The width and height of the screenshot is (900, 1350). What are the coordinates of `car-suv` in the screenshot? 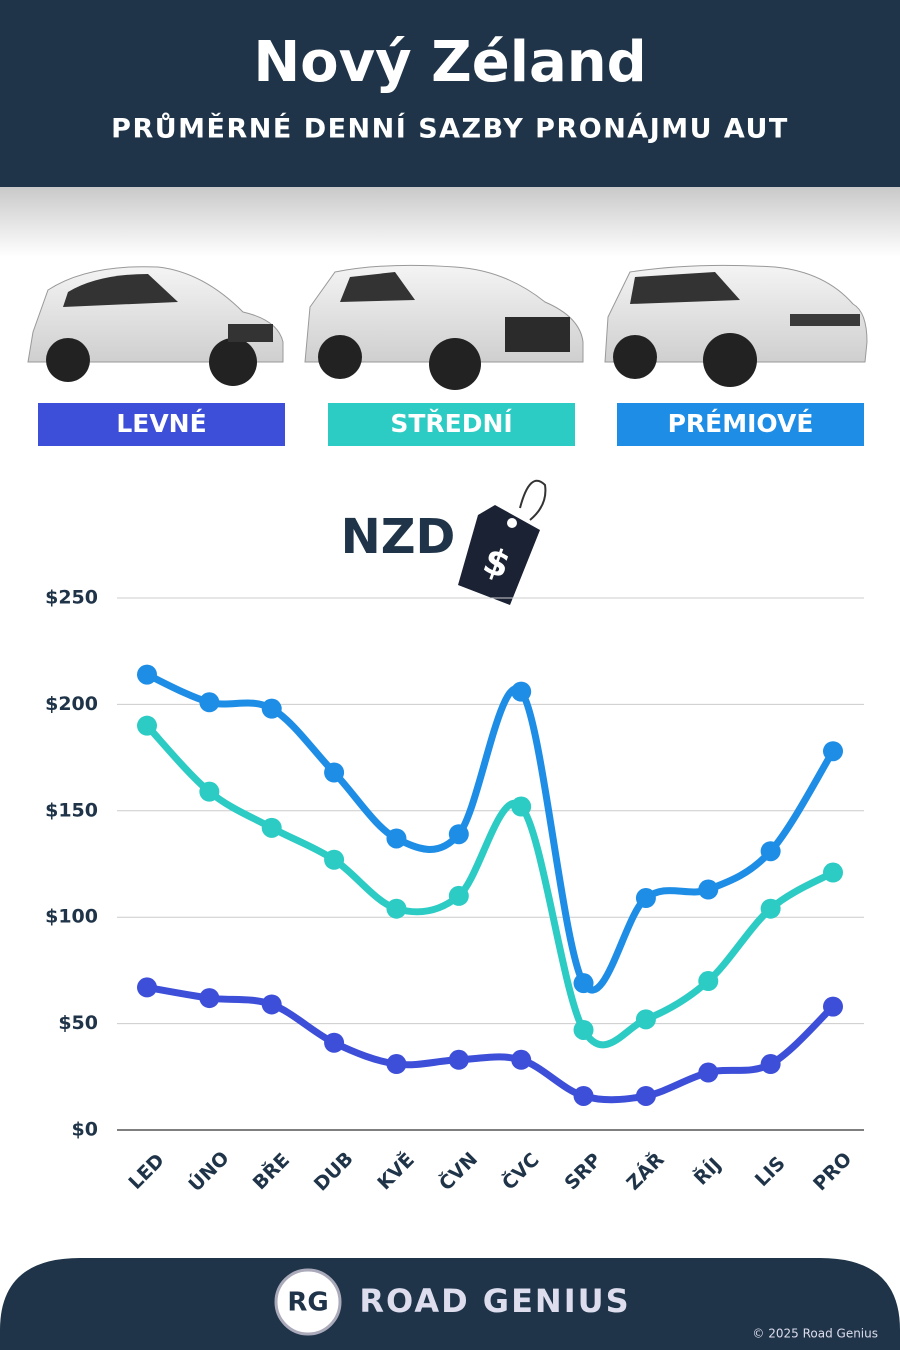 It's located at (444, 327).